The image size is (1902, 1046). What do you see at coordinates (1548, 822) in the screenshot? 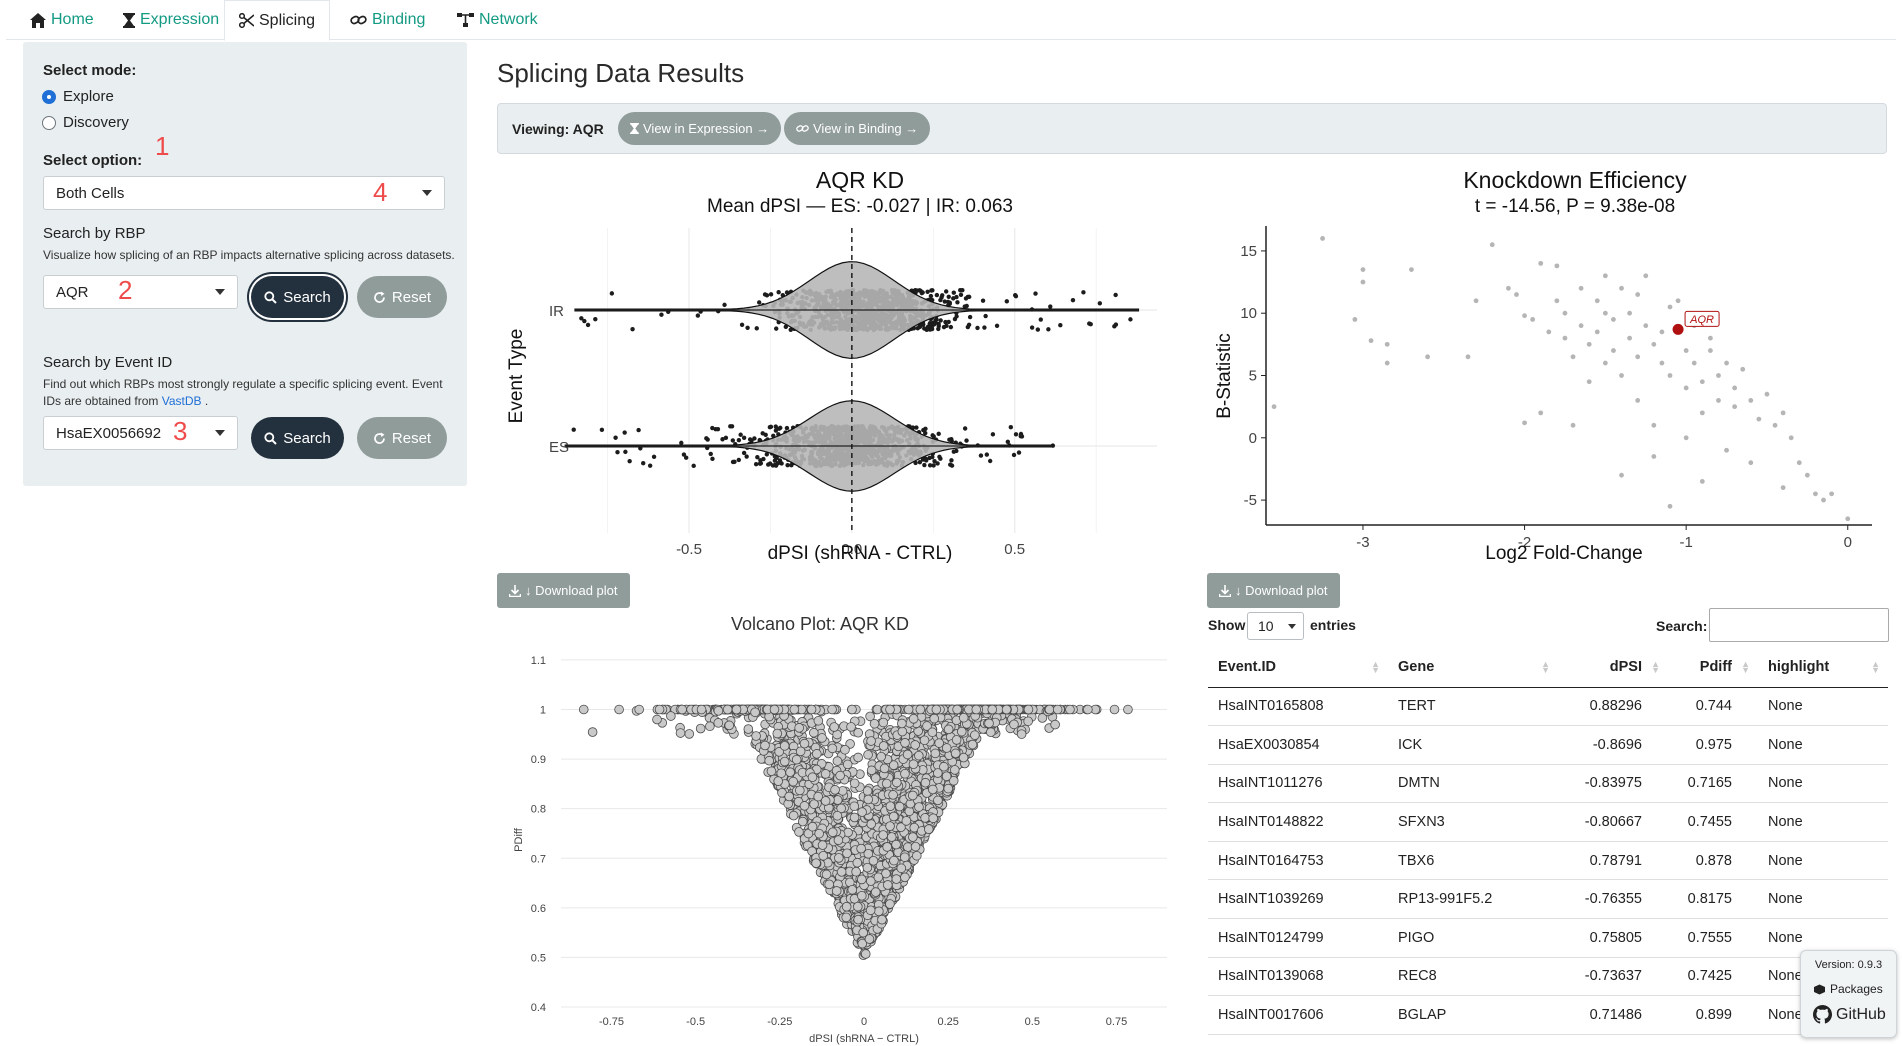
I see `table-row: HsaINT0148822 SFXN3 -0.80667 0.7455 None` at bounding box center [1548, 822].